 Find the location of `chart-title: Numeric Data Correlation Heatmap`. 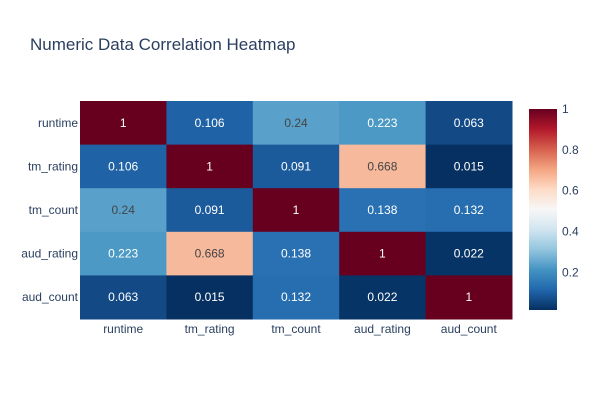

chart-title: Numeric Data Correlation Heatmap is located at coordinates (163, 44).